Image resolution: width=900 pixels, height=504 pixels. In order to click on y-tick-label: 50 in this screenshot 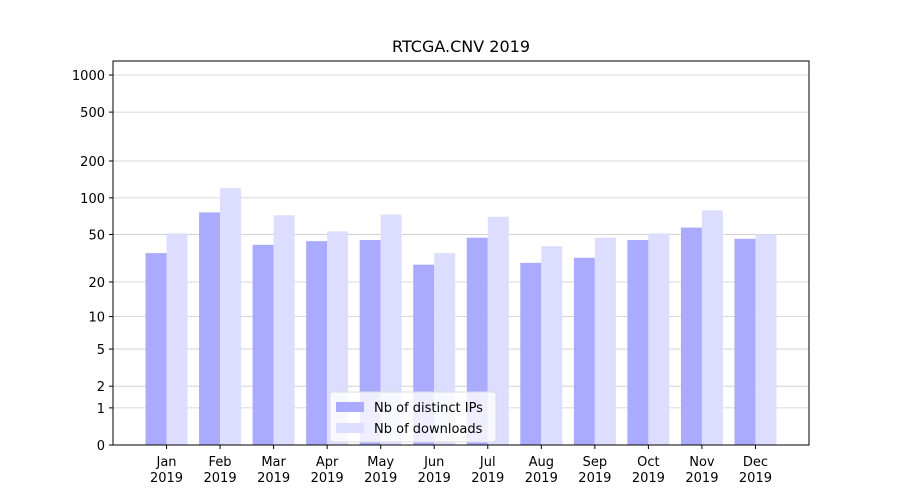, I will do `click(96, 235)`.